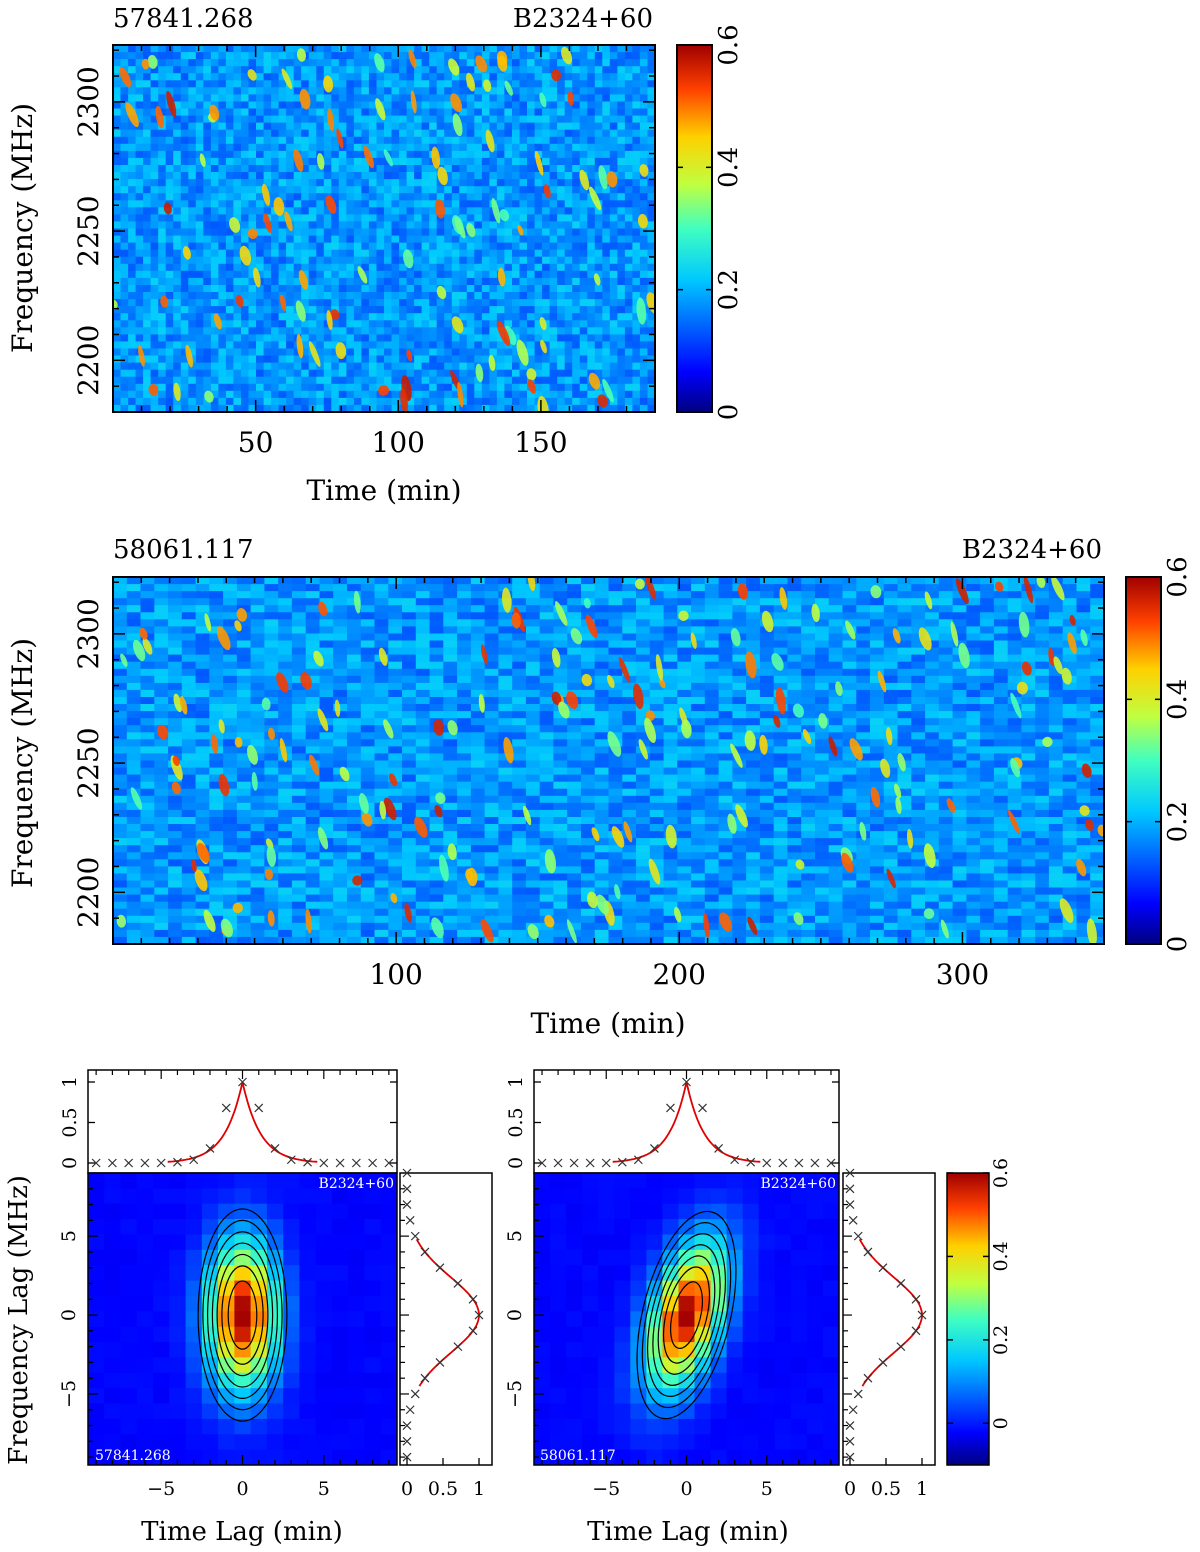 This screenshot has width=1200, height=1552. I want to click on scintle, so click(460, 227).